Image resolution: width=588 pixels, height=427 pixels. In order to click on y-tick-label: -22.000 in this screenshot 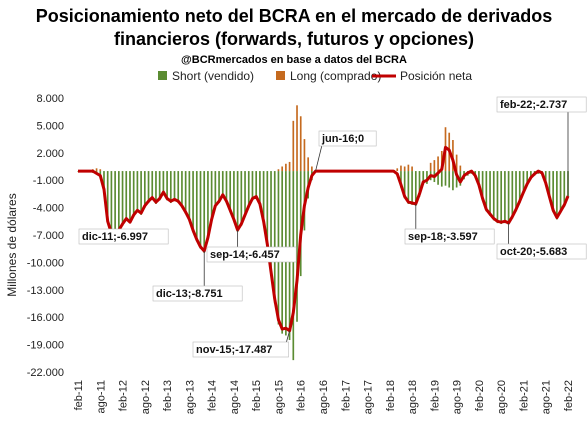, I will do `click(45, 373)`.